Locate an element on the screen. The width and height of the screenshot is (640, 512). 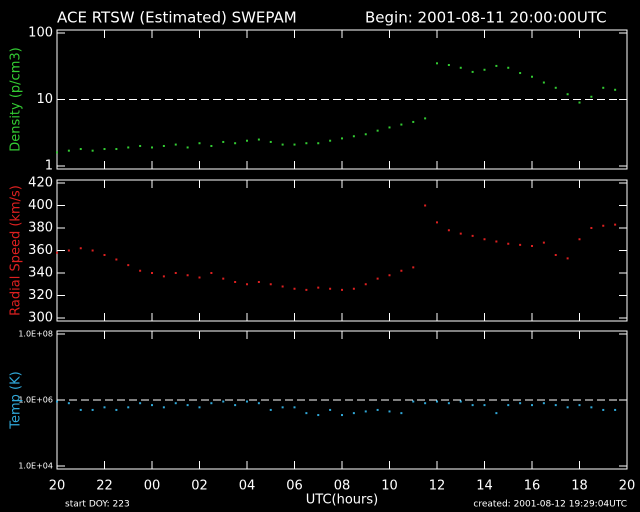
y-tick-label: 1.0E+04 is located at coordinates (35, 466).